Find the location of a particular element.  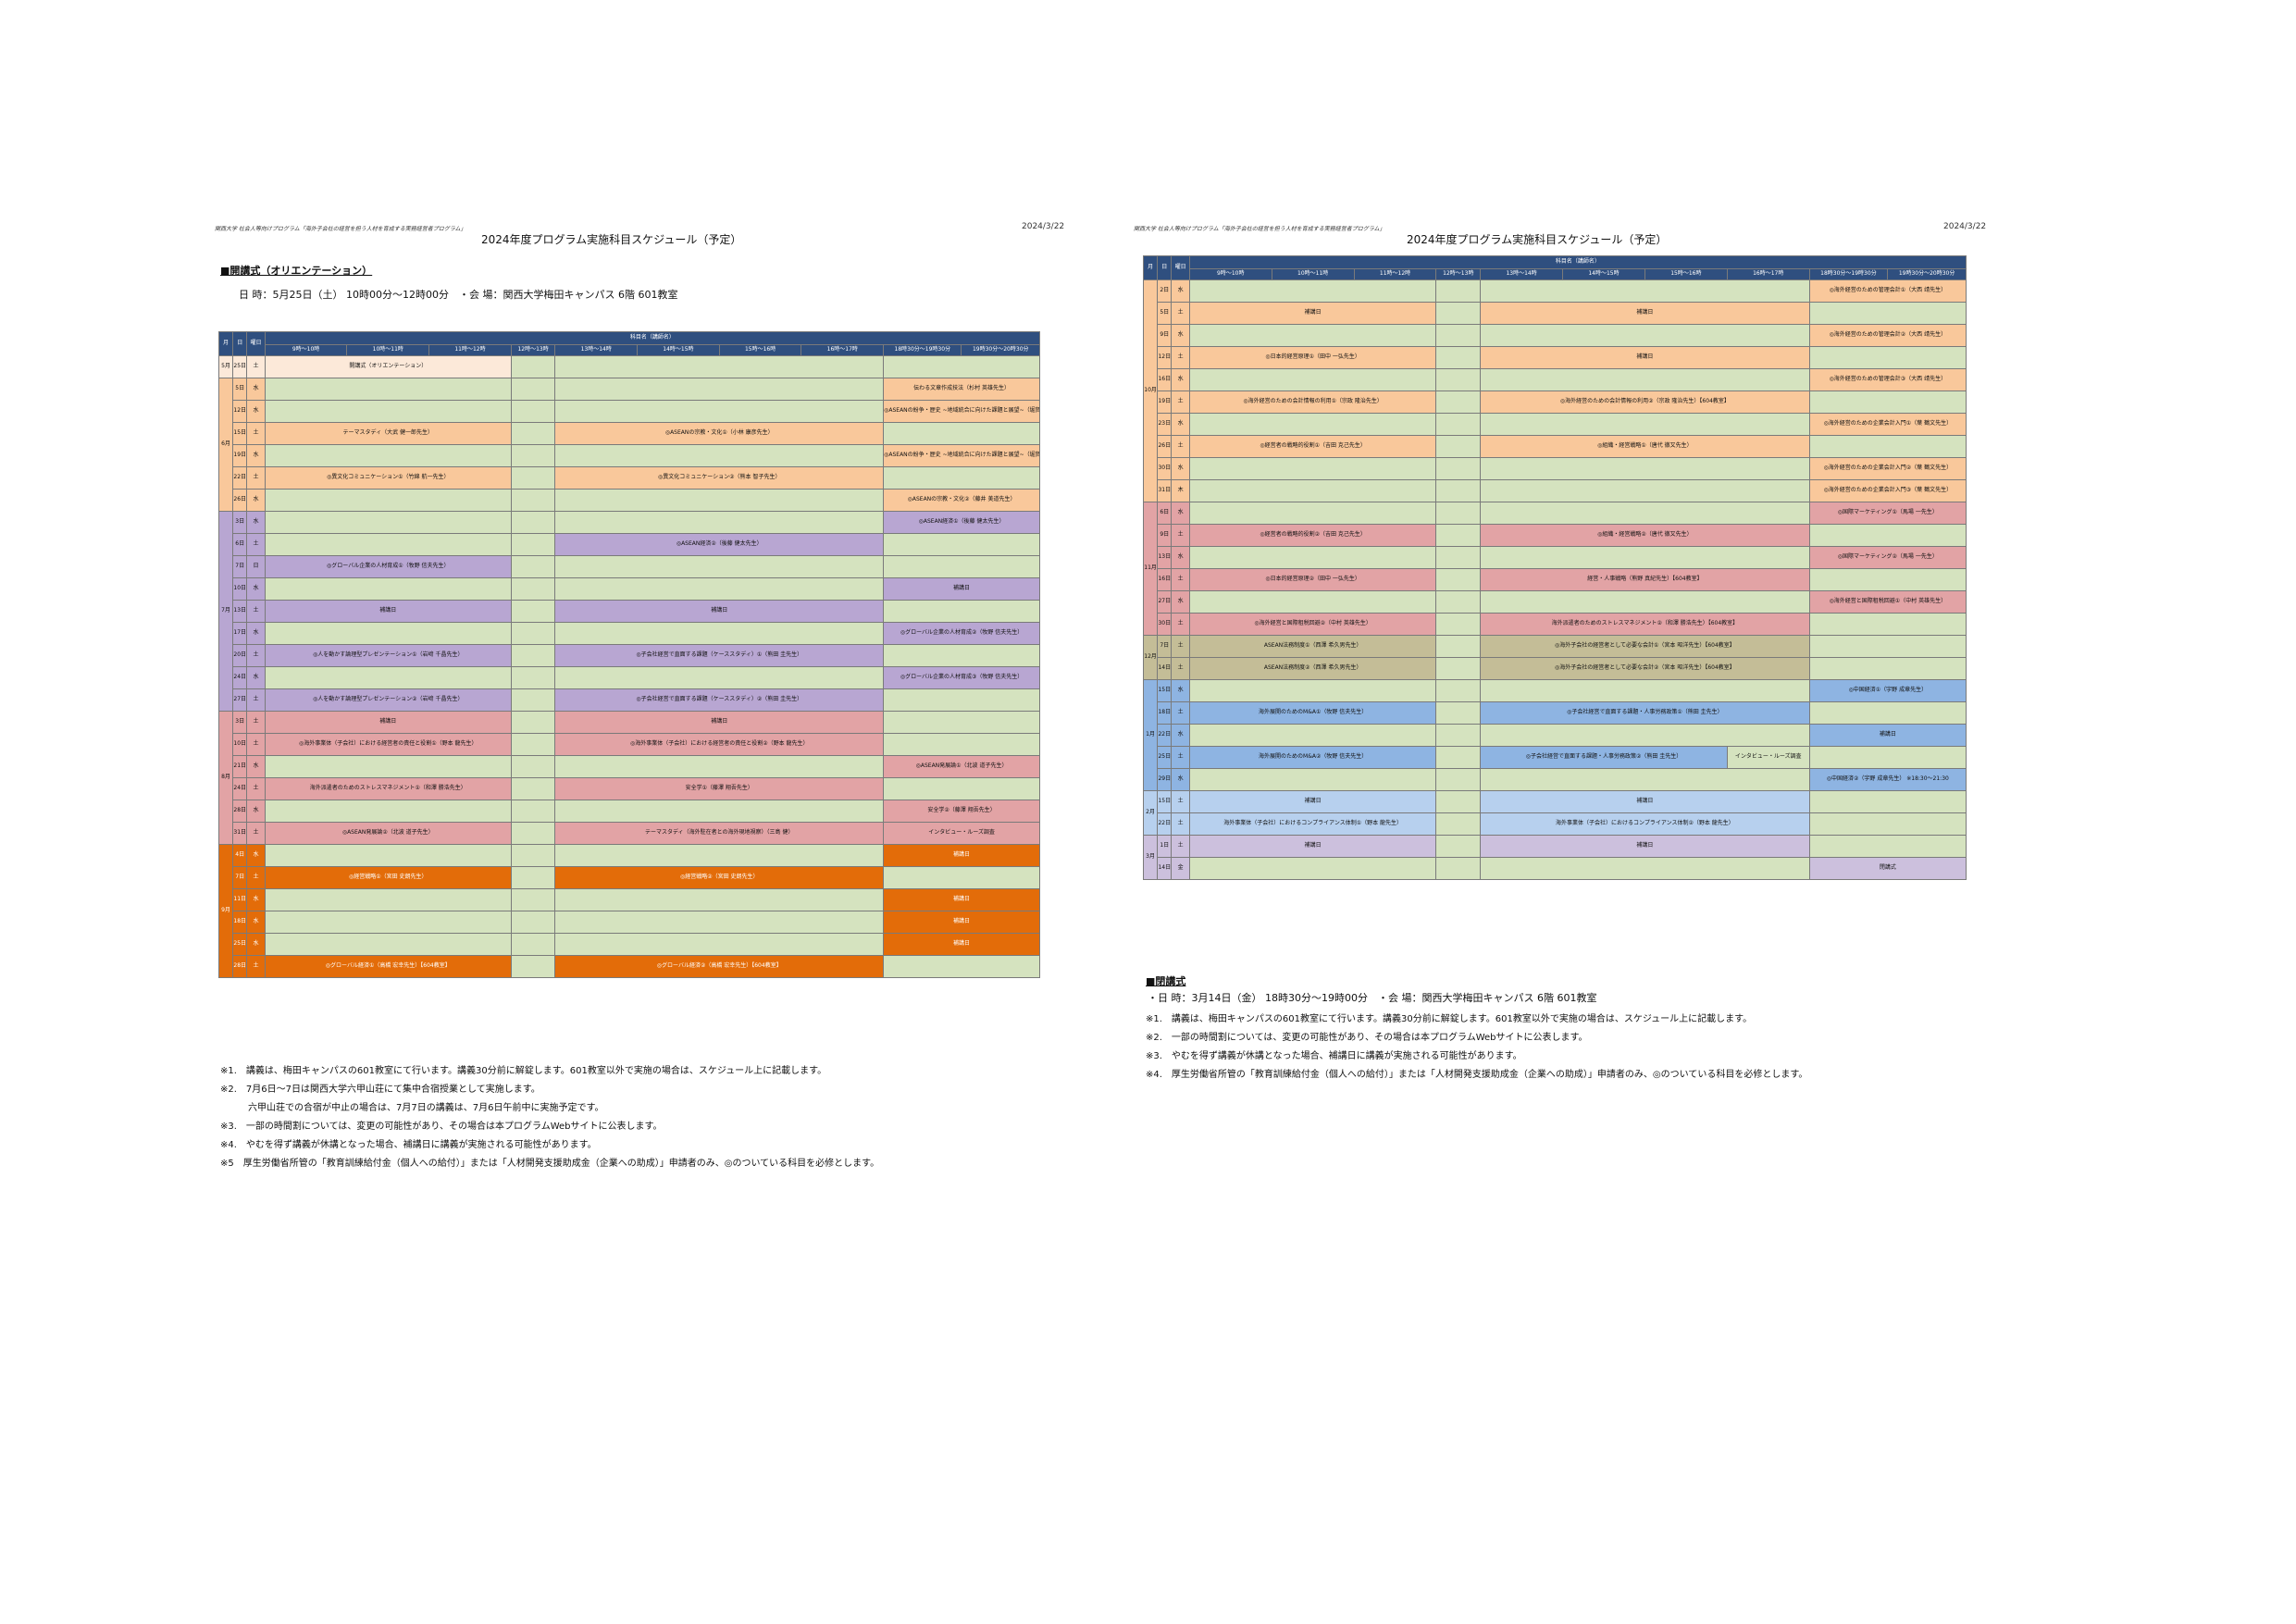

day-cell: 10日 is located at coordinates (240, 589).